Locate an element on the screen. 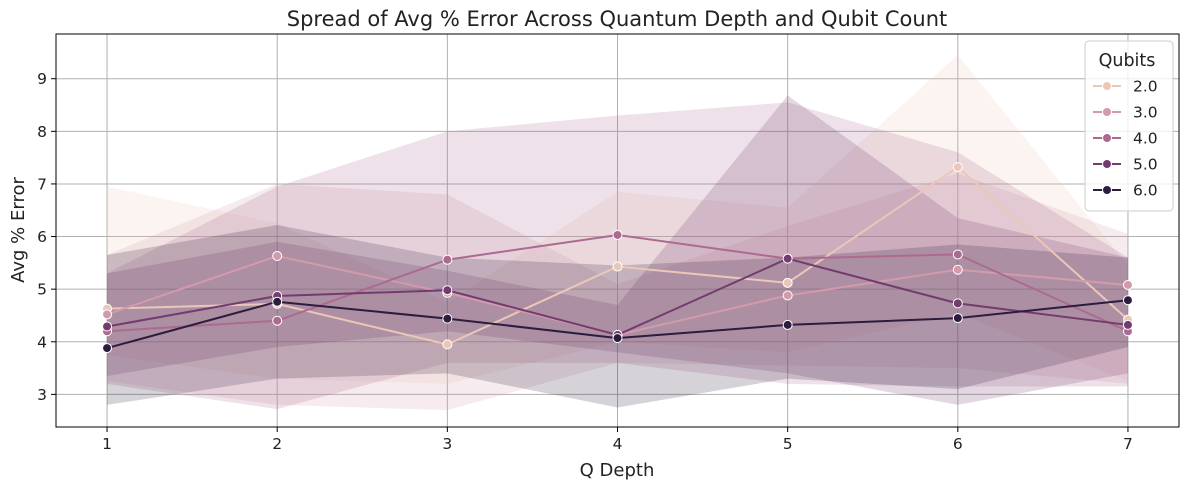  y-tick-label: 8 is located at coordinates (42, 132).